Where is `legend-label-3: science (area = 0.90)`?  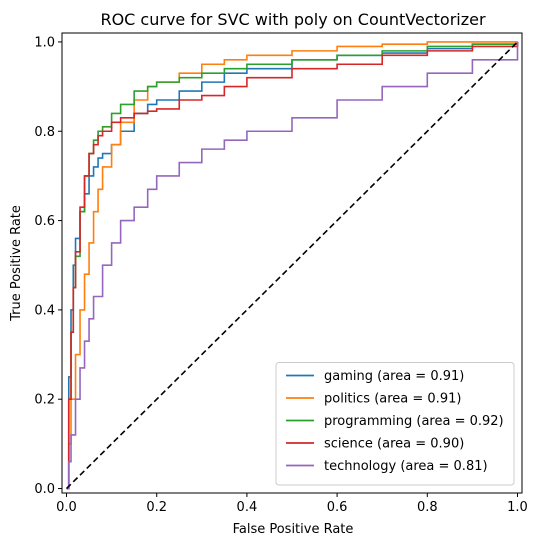 legend-label-3: science (area = 0.90) is located at coordinates (394, 444).